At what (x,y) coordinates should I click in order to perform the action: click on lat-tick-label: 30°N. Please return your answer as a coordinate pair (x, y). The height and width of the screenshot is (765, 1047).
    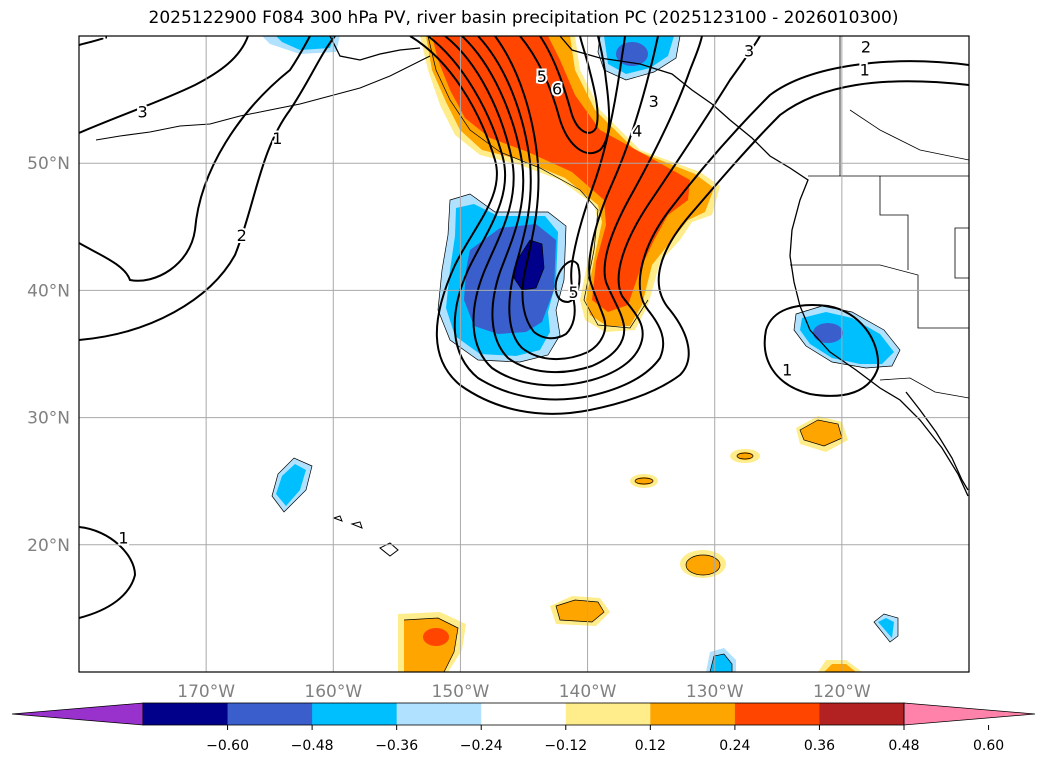
    Looking at the image, I should click on (48, 419).